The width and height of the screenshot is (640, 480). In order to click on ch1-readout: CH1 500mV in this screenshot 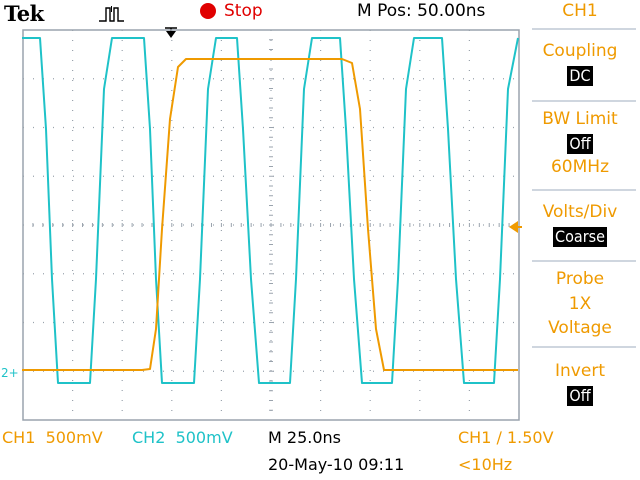, I will do `click(52, 437)`.